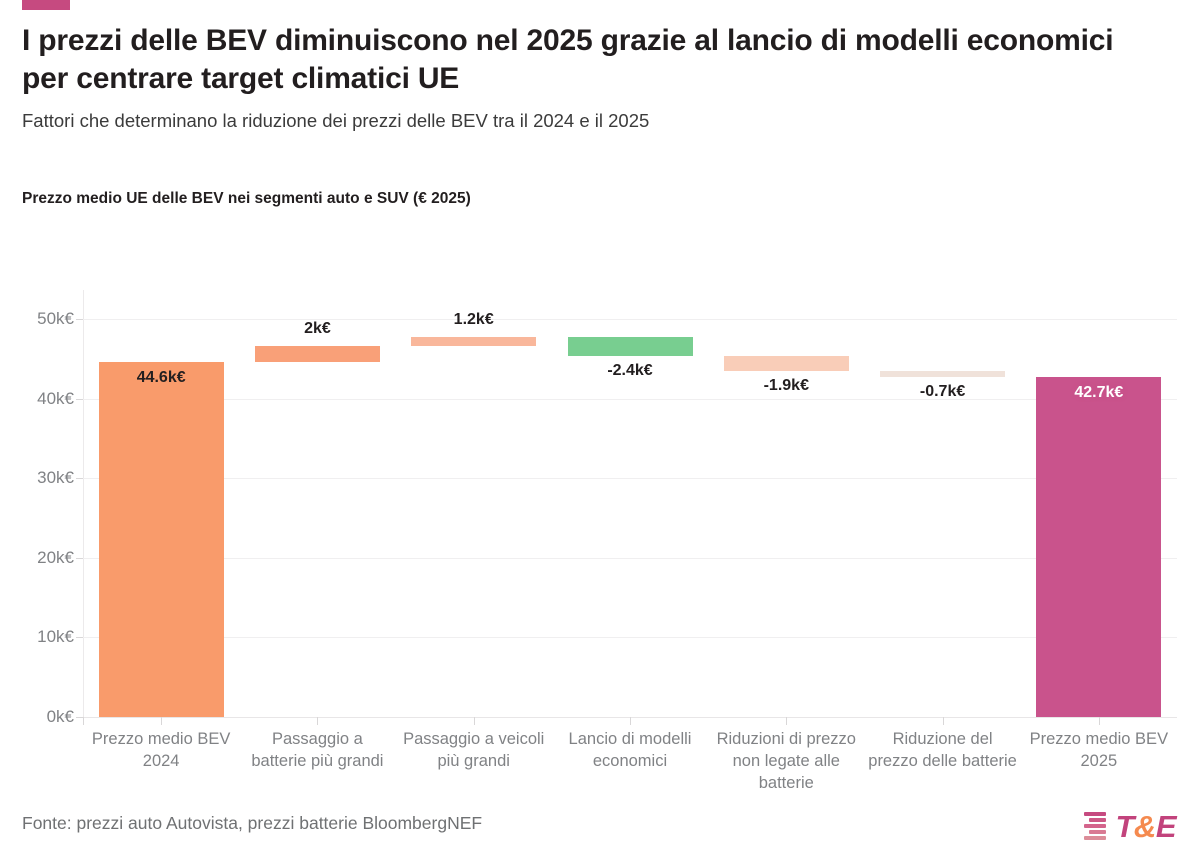 Image resolution: width=1200 pixels, height=867 pixels. Describe the element at coordinates (317, 750) in the screenshot. I see `x-tick-label: Passaggio a batterie più grandi` at that location.